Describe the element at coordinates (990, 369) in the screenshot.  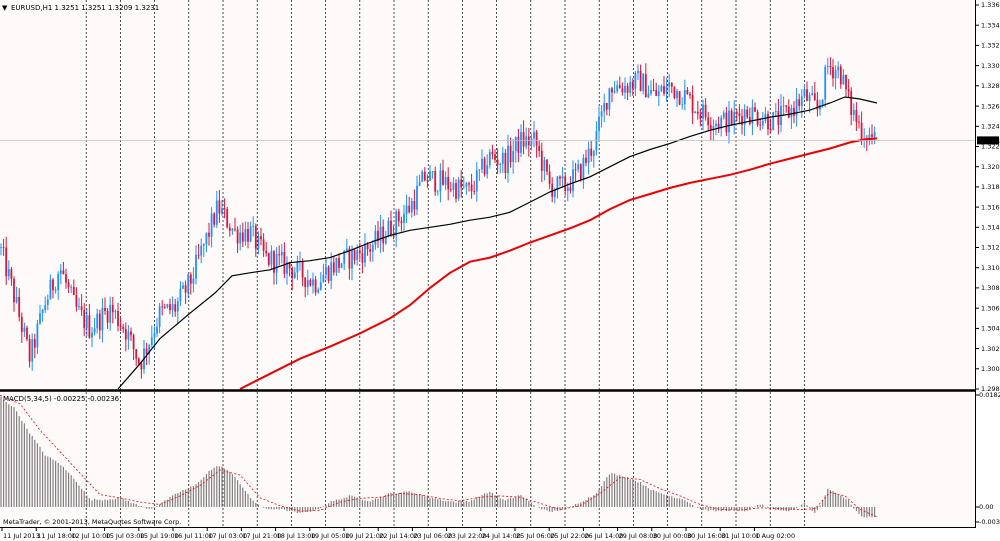
I see `price-tick-label: 1.3005` at that location.